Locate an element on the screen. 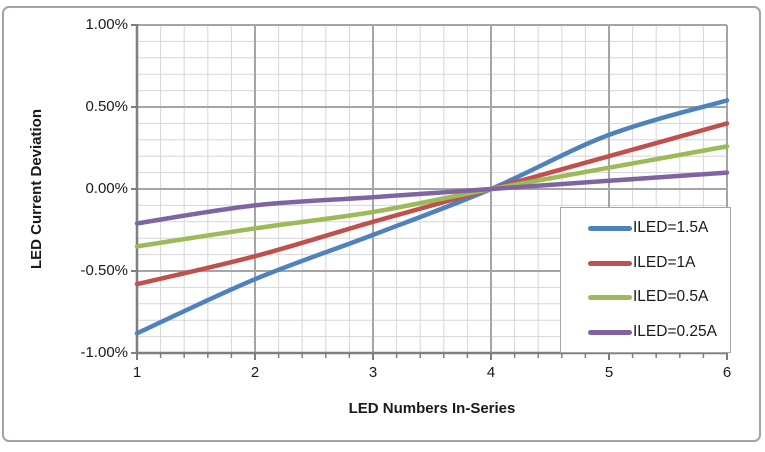  y-tick-label-m0p50: -0.50% is located at coordinates (104, 270).